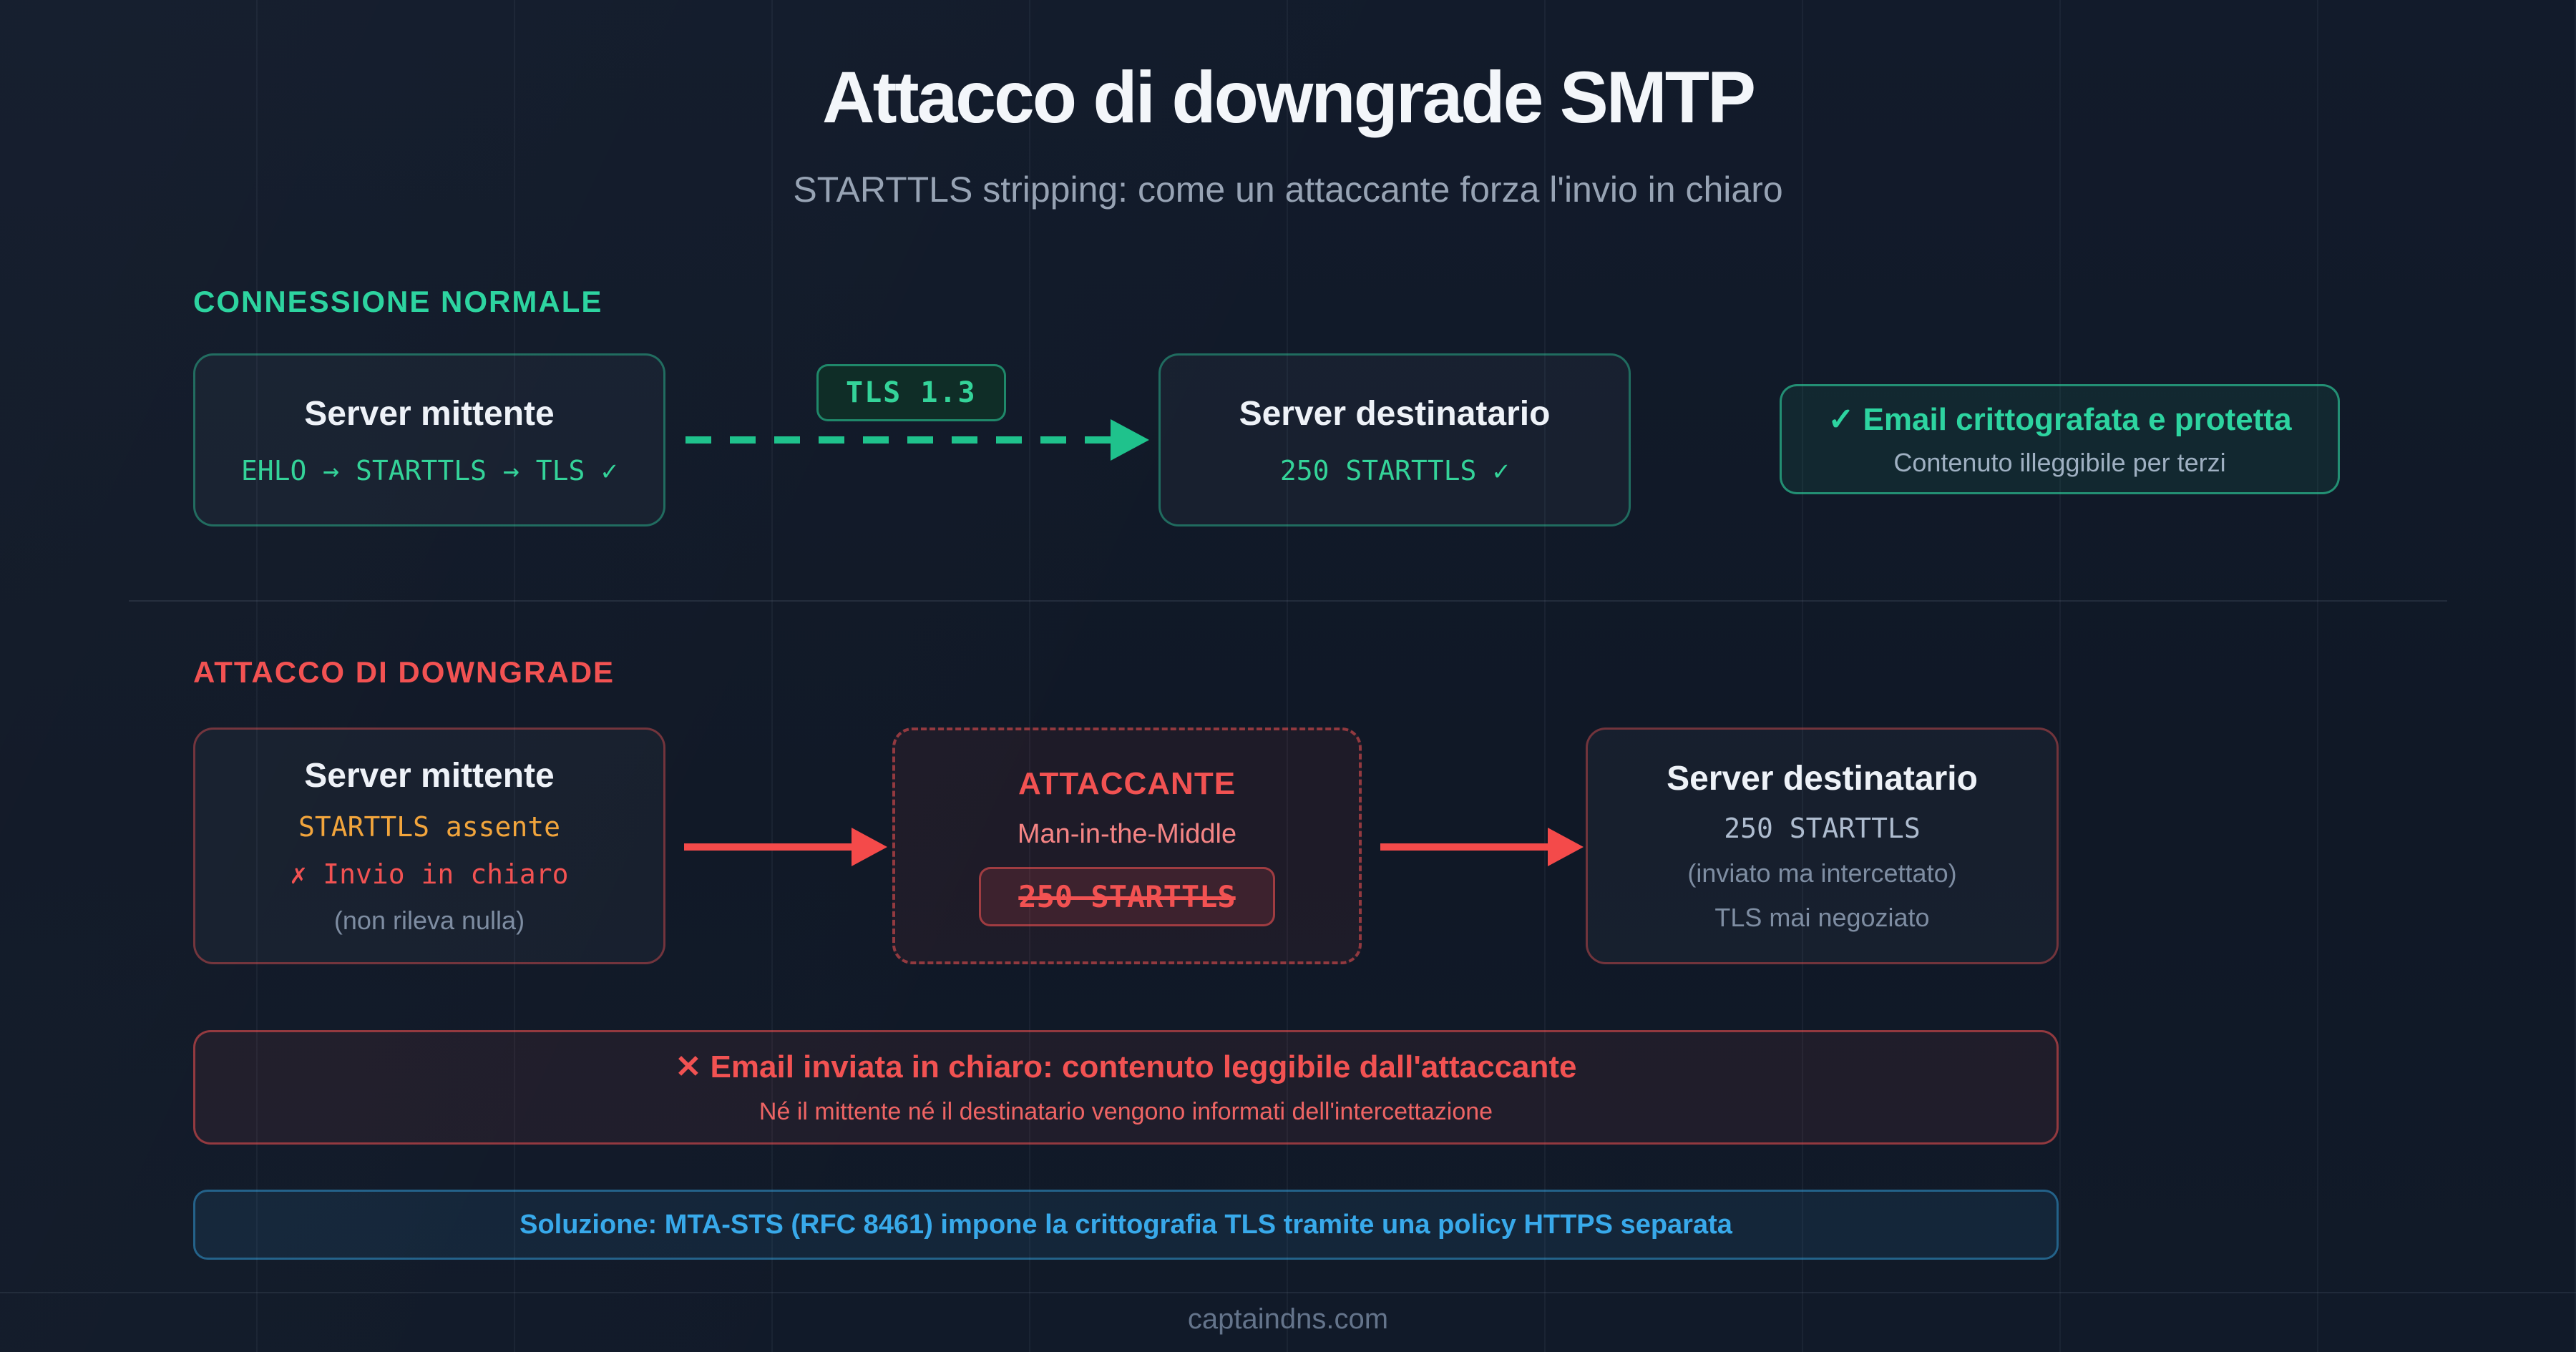  What do you see at coordinates (429, 921) in the screenshot?
I see `attack-sender-note: (non rileva nulla)` at bounding box center [429, 921].